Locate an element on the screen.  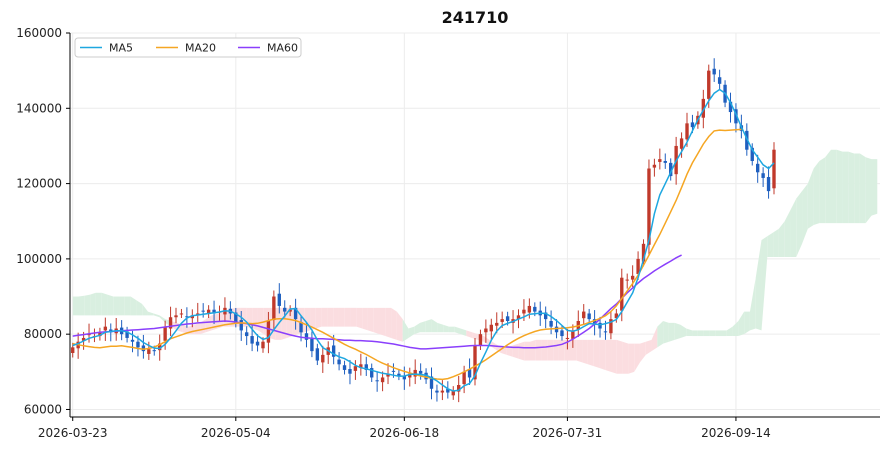
y-tick-label: 100000 is located at coordinates (39, 259).